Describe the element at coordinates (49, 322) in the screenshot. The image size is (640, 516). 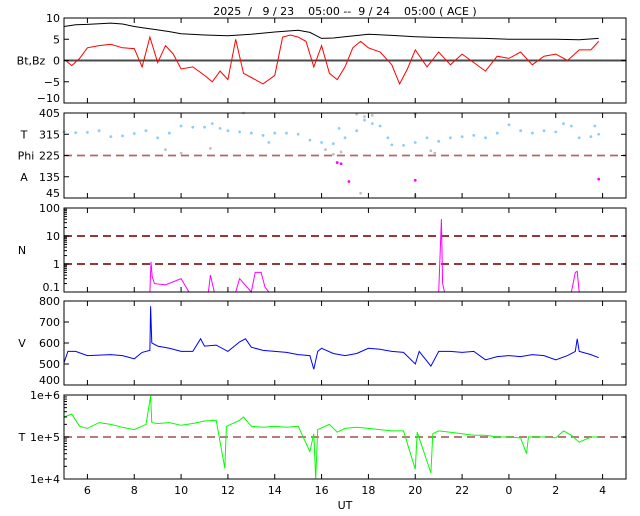
I see `y-tick-label: 700` at that location.